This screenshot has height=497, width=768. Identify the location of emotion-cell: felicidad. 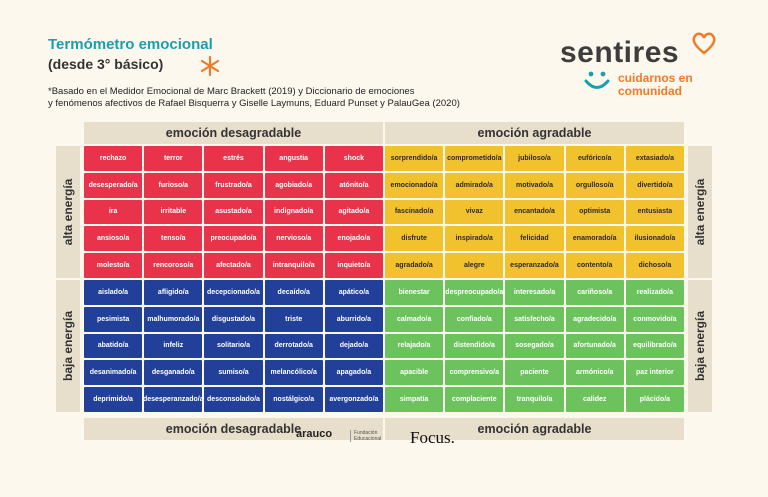
(534, 239).